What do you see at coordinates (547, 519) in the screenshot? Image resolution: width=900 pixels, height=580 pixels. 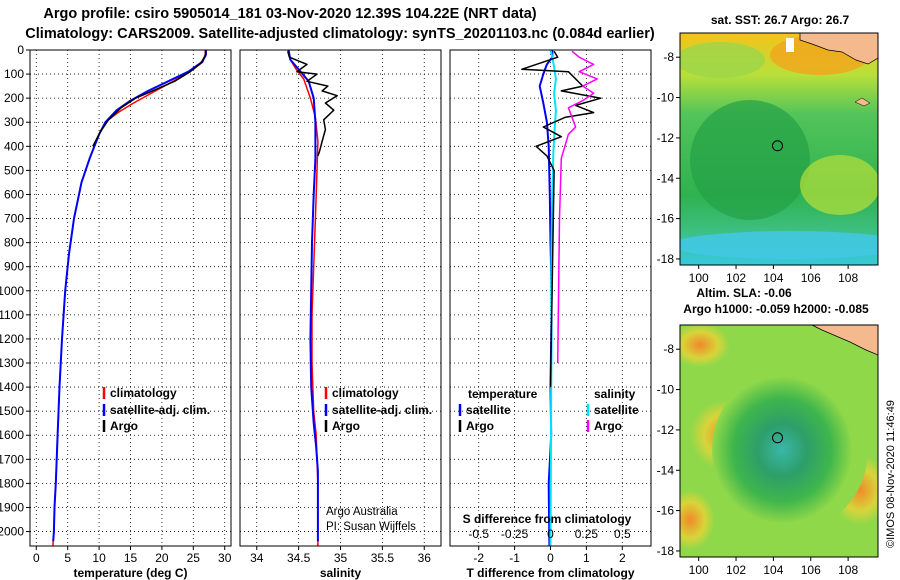 I see `difference-s-axis-label: S difference from climatology` at bounding box center [547, 519].